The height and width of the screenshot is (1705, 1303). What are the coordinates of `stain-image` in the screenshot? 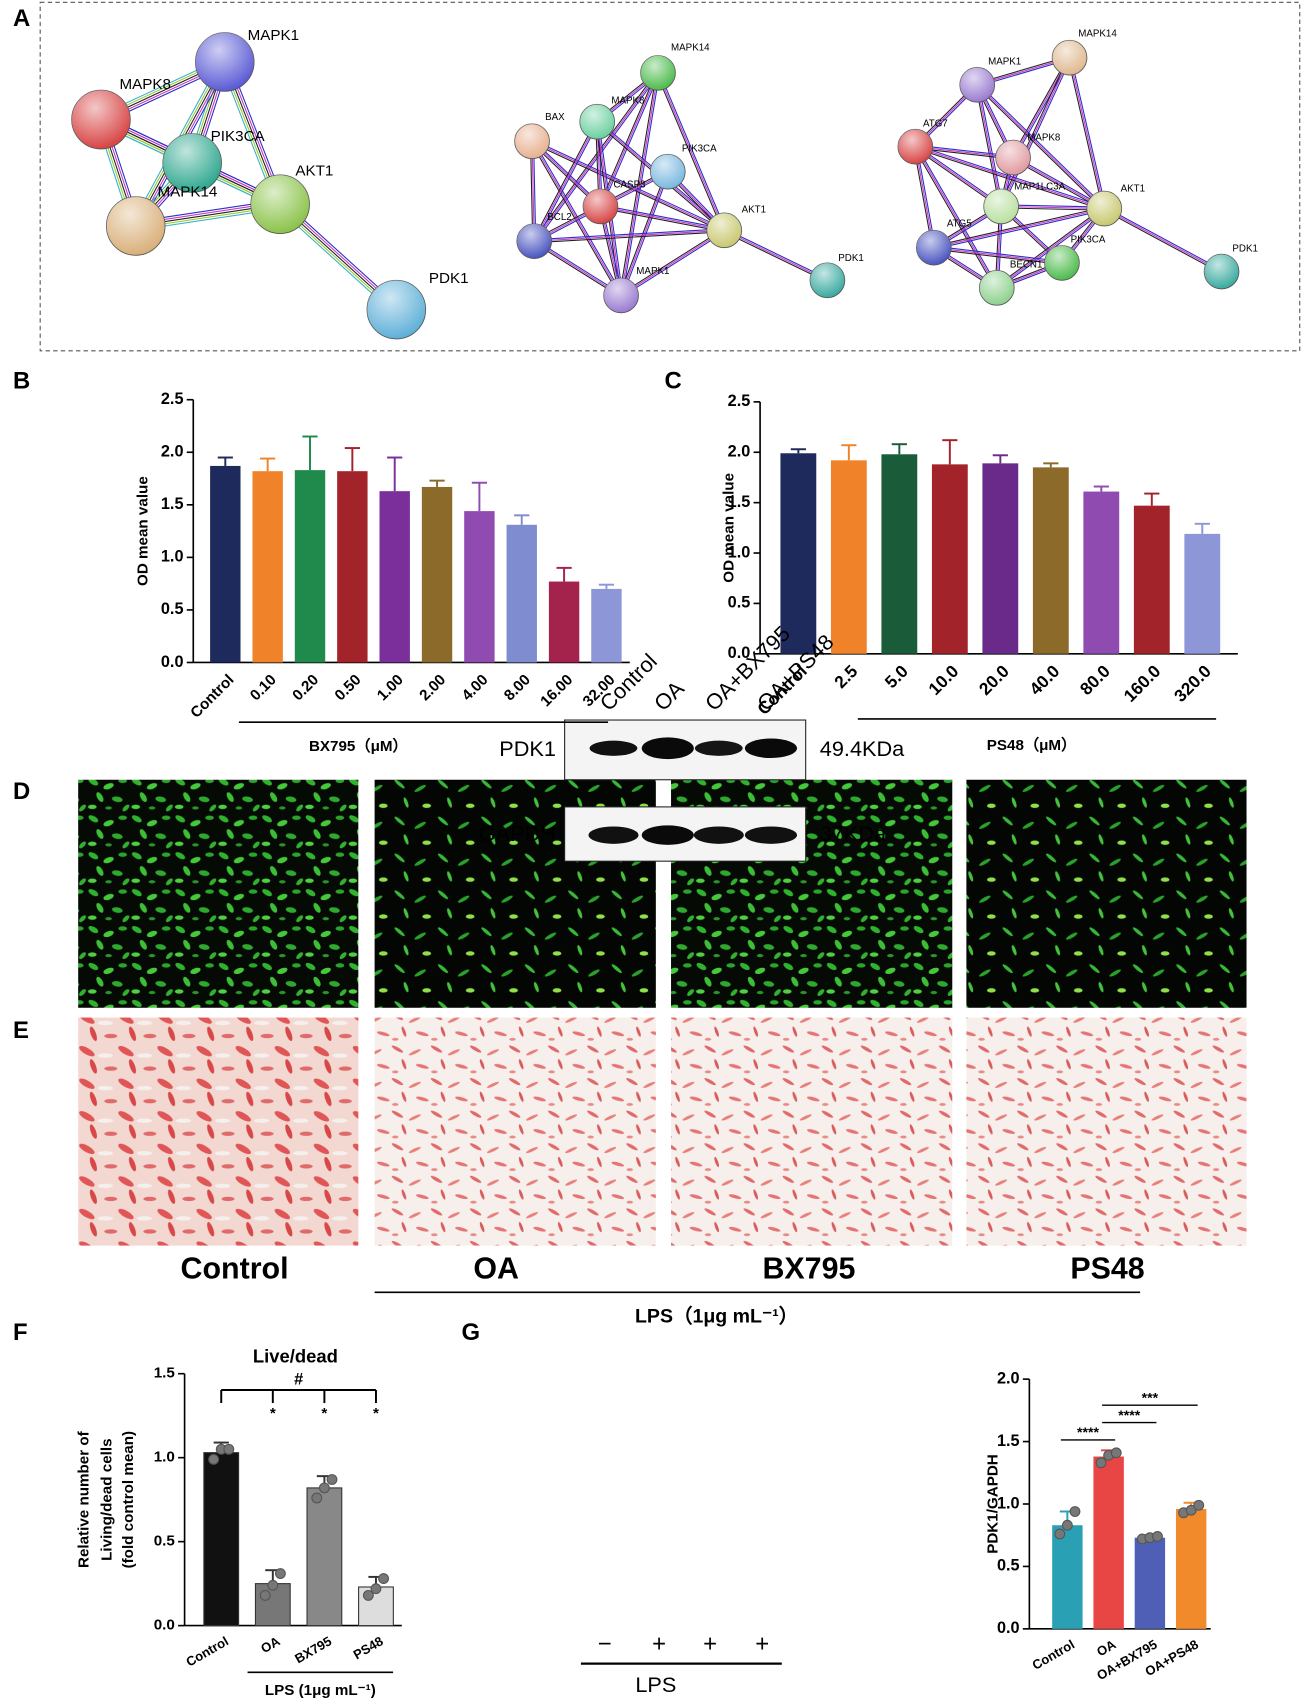 It's located at (218, 1131).